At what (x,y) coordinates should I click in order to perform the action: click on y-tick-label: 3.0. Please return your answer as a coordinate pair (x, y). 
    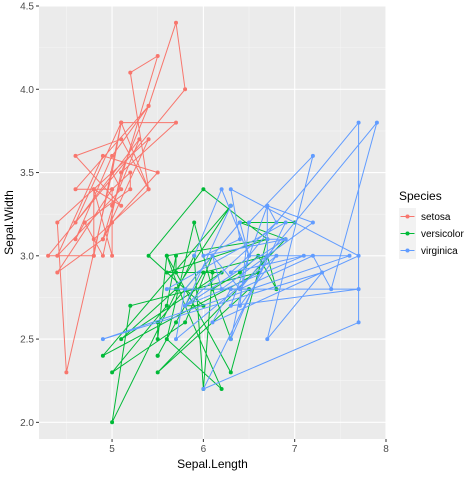
    Looking at the image, I should click on (27, 256).